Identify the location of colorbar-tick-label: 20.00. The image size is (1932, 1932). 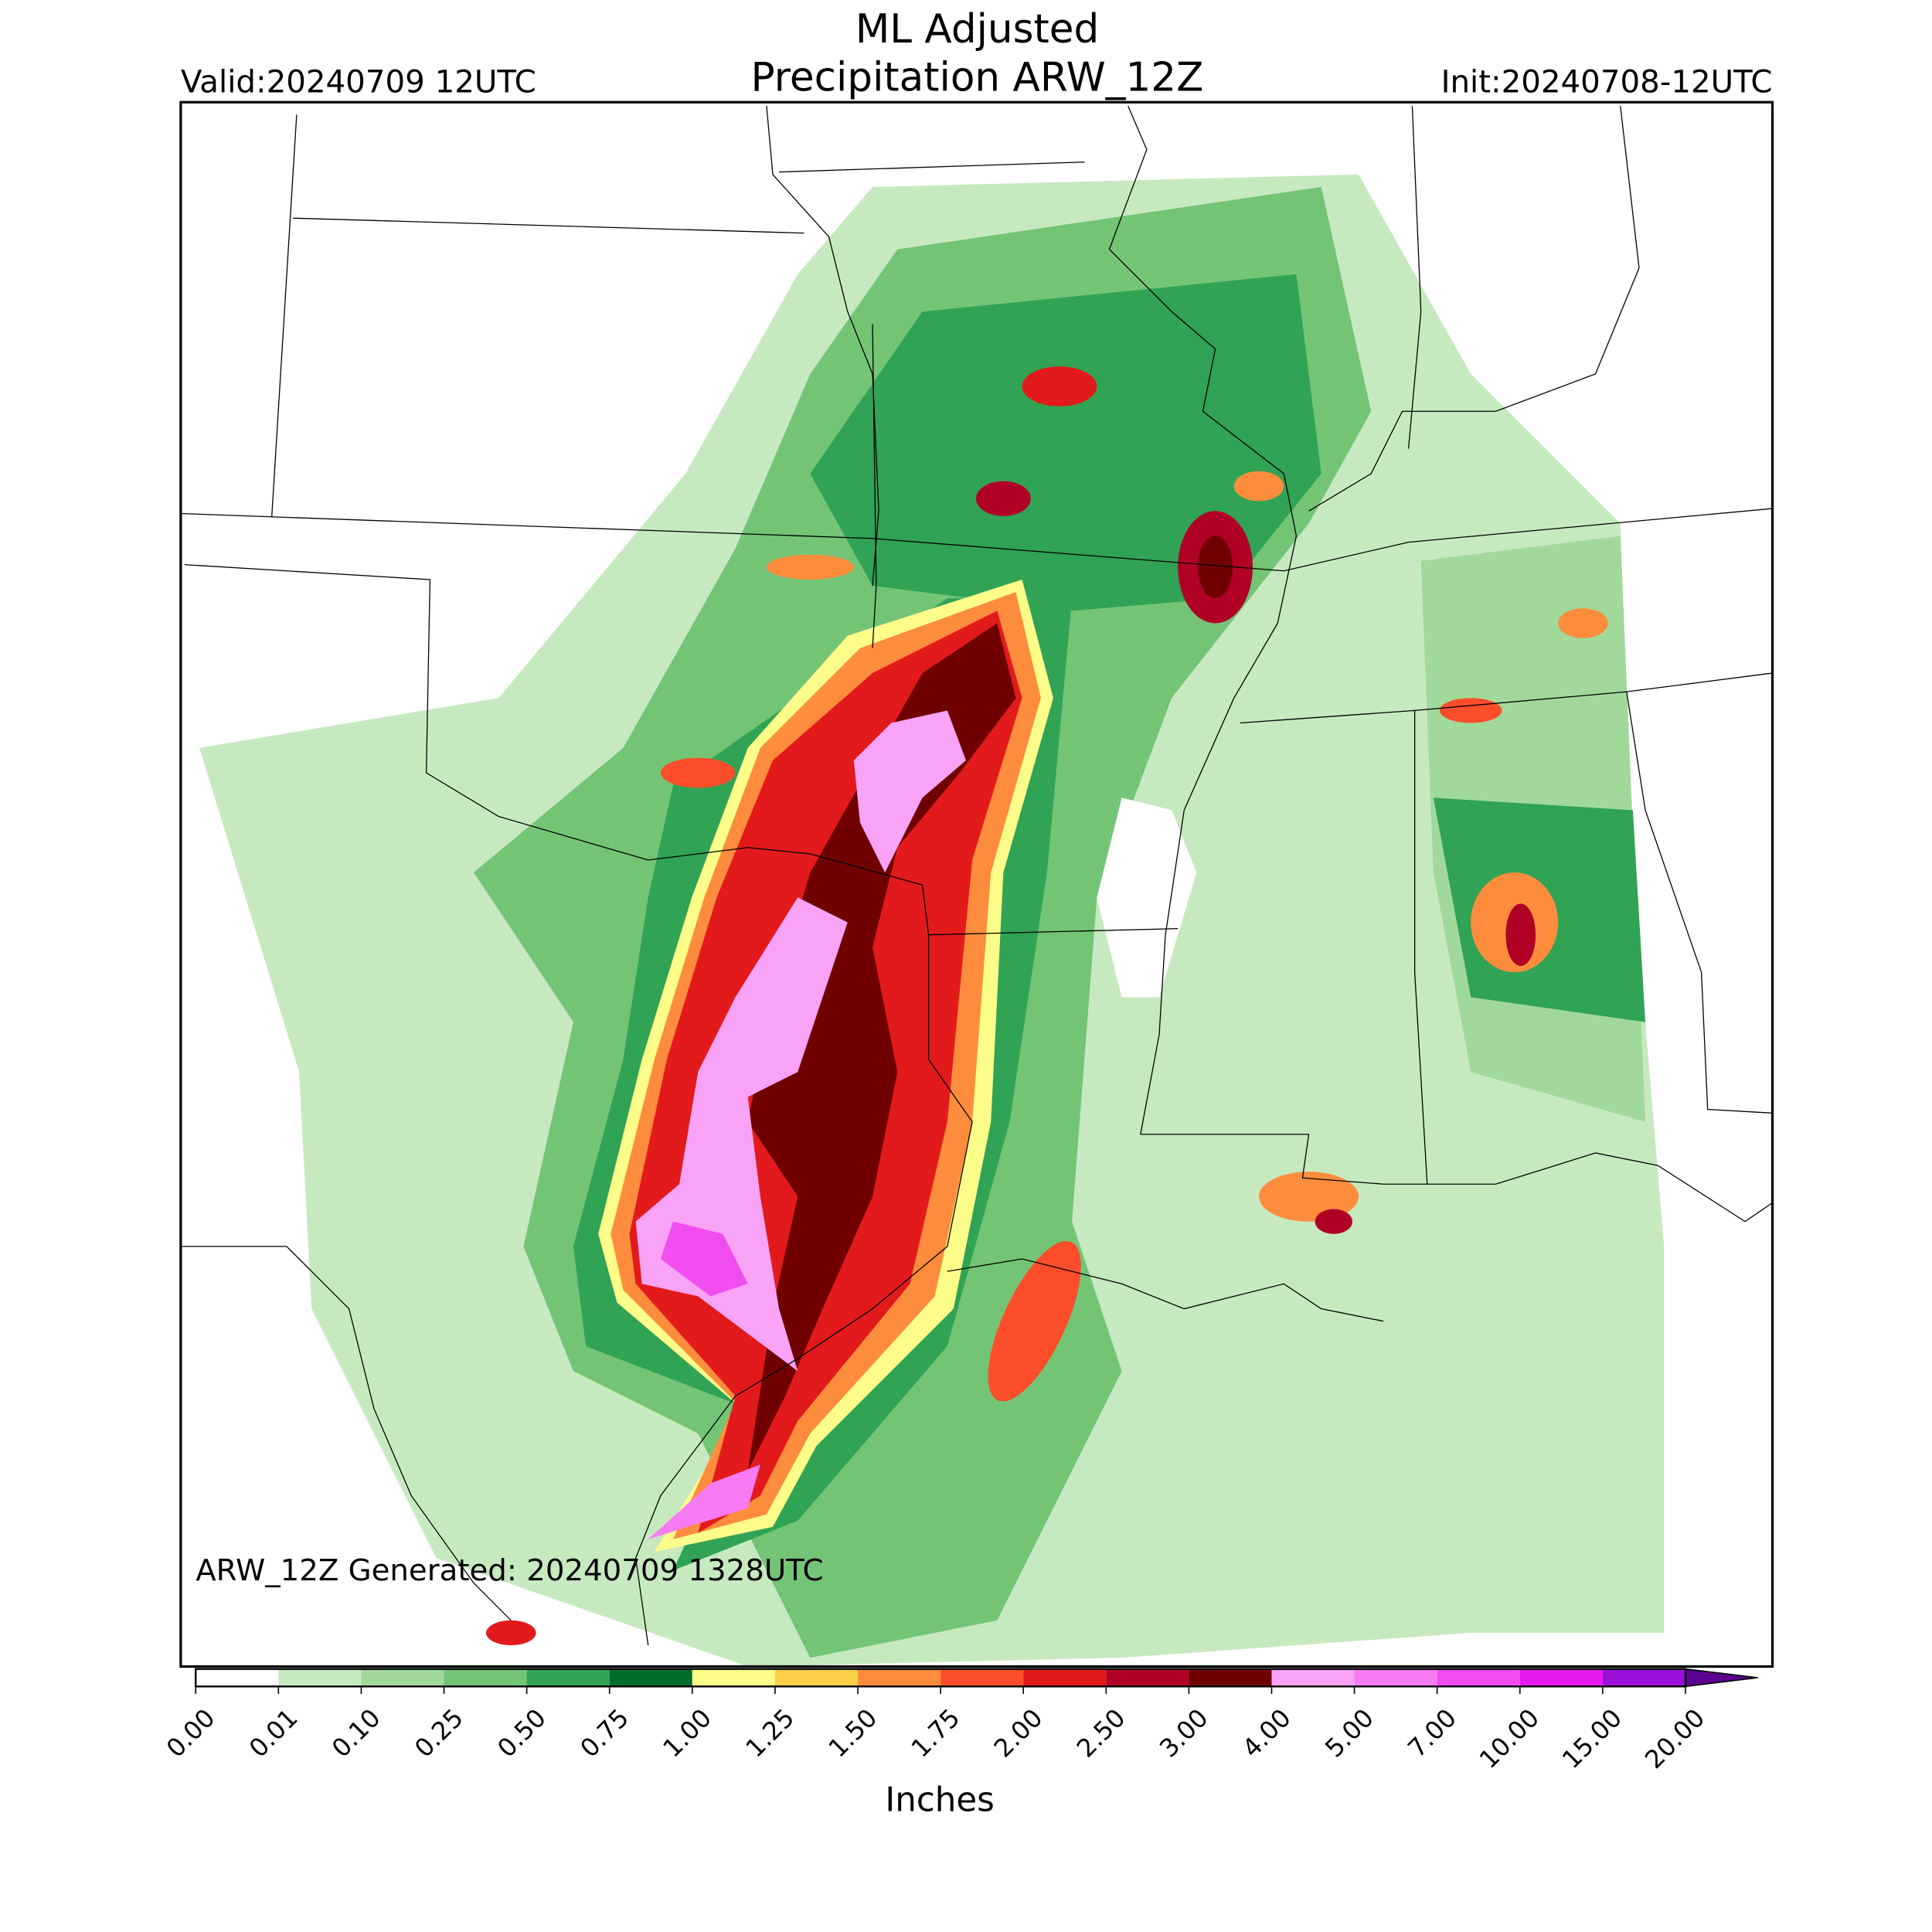
(1674, 1739).